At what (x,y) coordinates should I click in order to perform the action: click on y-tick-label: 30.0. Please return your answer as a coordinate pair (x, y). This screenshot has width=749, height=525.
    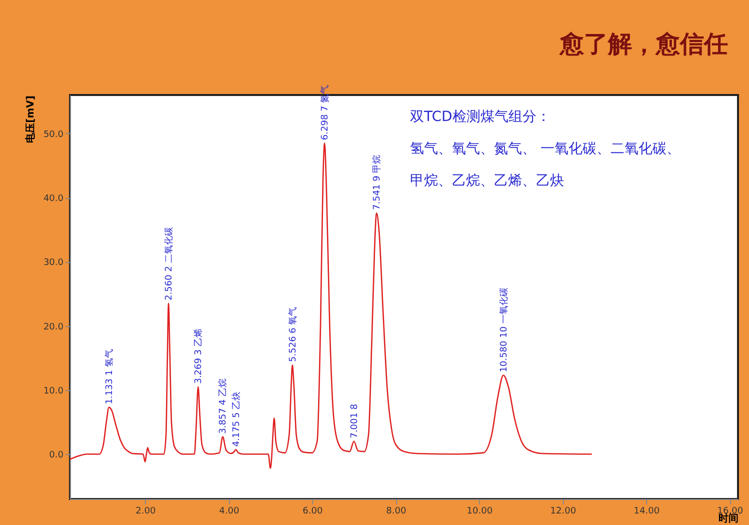
    Looking at the image, I should click on (53, 263).